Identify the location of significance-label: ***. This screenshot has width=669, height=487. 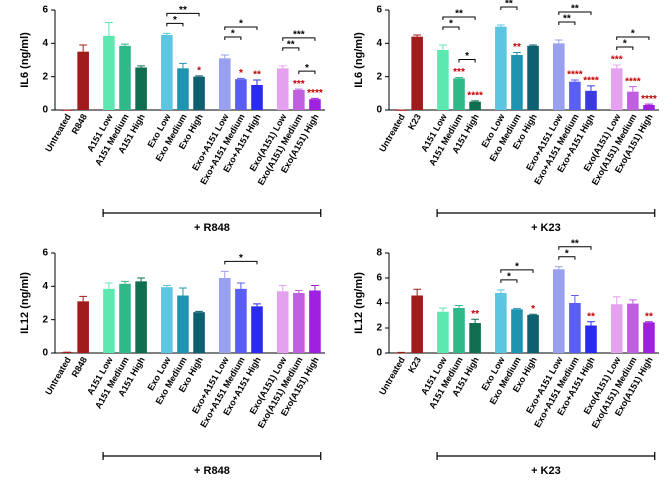
(617, 60).